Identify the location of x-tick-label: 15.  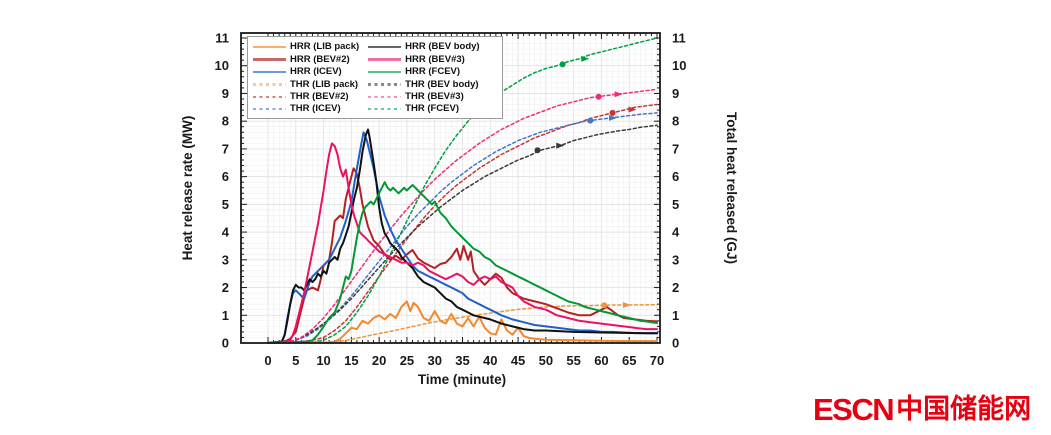
(351, 360).